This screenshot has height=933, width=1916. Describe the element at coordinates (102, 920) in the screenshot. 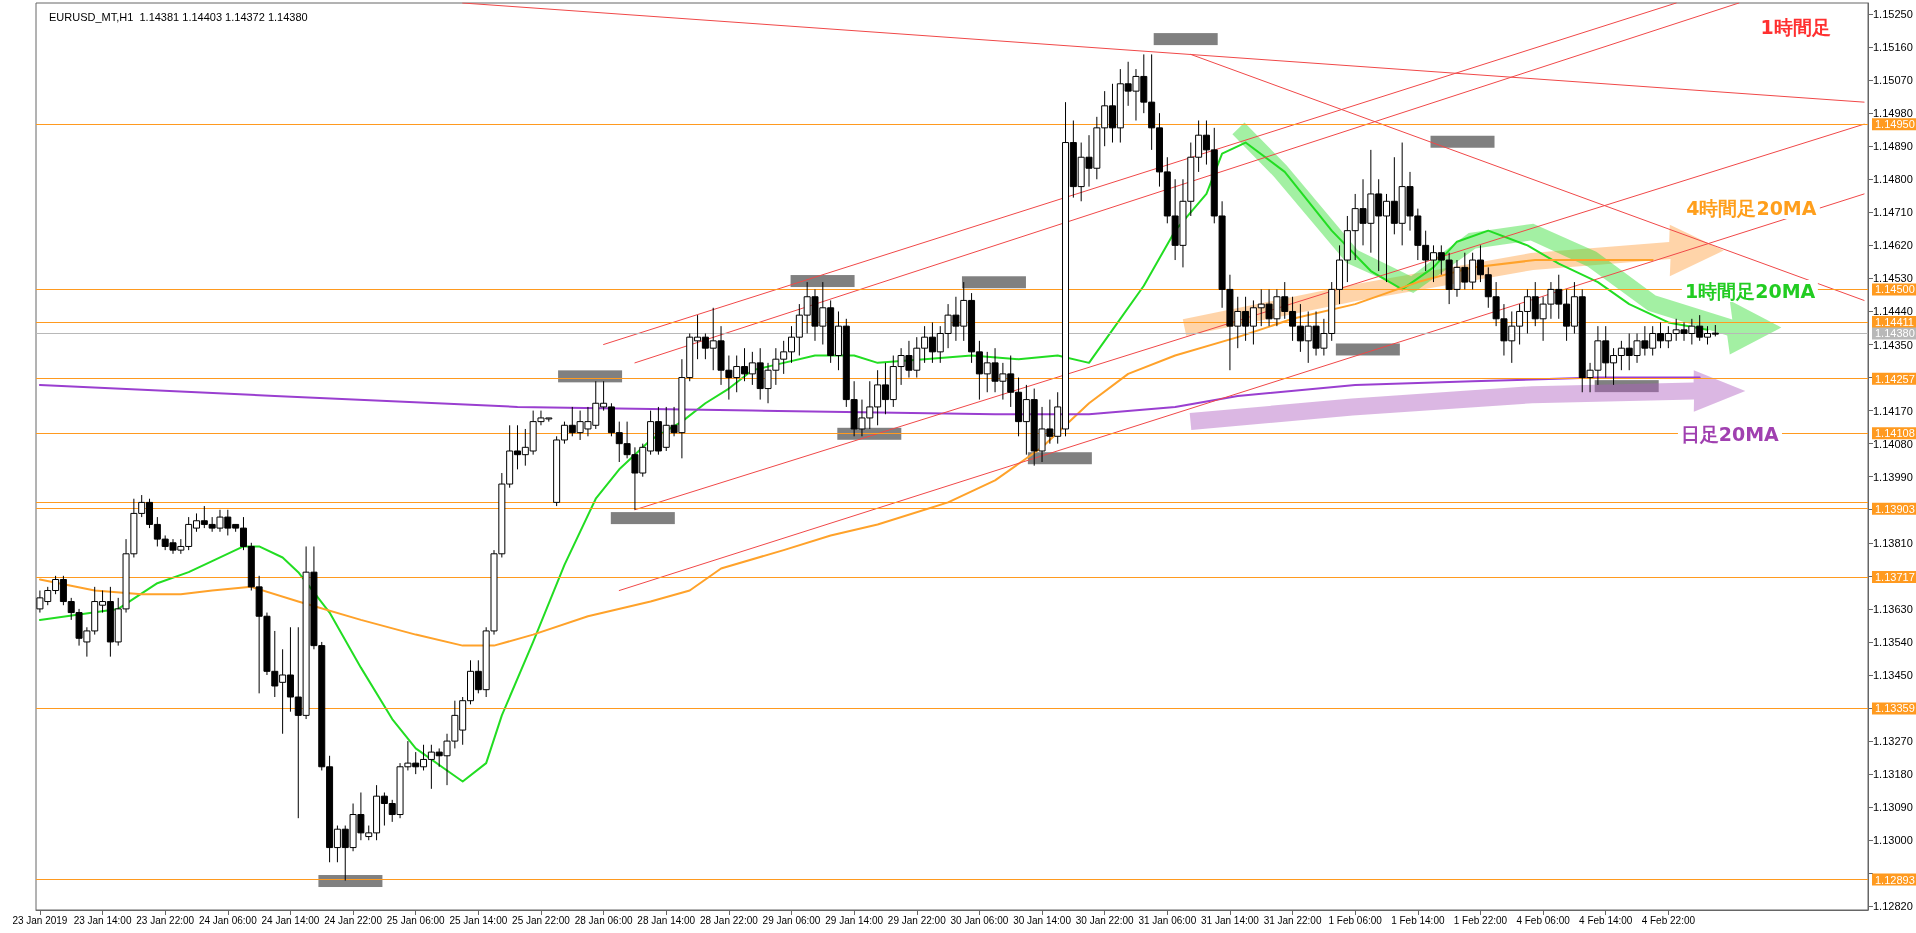

I see `x-tick-label: 23 Jan 14:00` at that location.